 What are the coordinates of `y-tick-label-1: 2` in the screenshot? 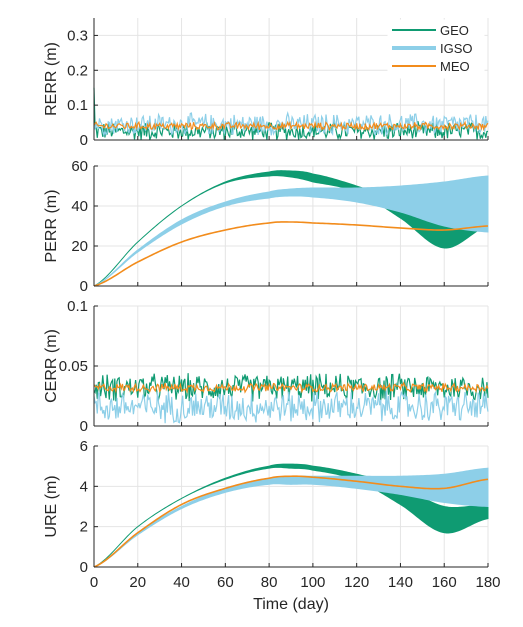 It's located at (84, 527).